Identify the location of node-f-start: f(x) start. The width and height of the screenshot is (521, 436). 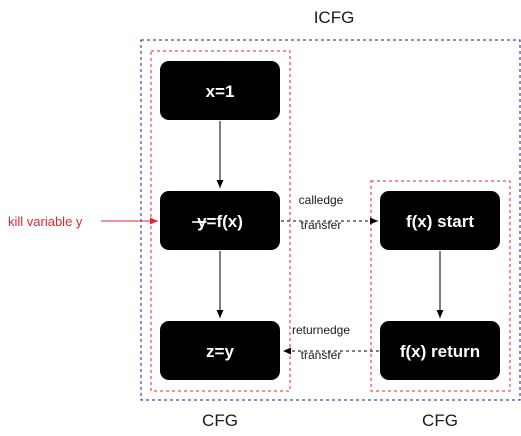
(440, 220).